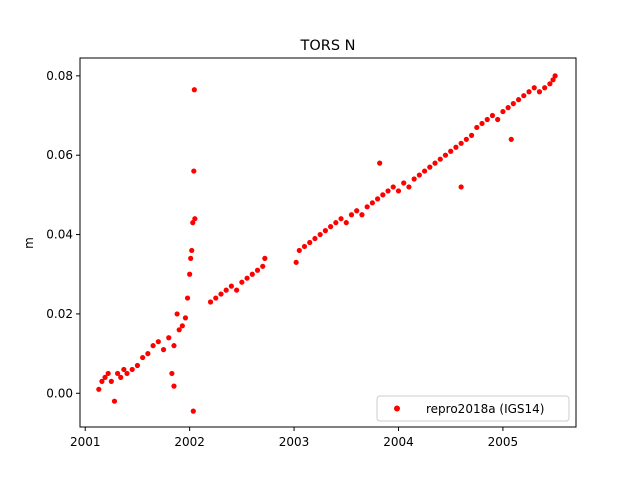  What do you see at coordinates (29, 243) in the screenshot?
I see `y-axis-label: m` at bounding box center [29, 243].